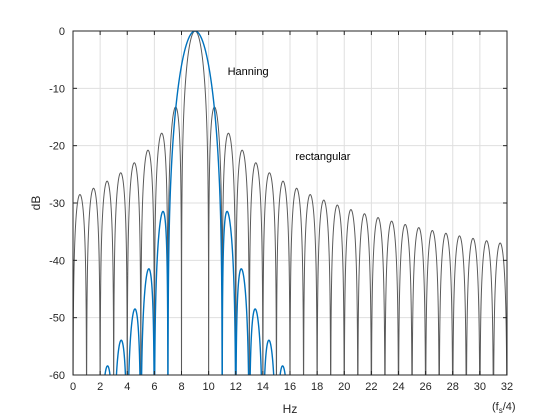  Describe the element at coordinates (57, 204) in the screenshot. I see `y-tick-label: -30` at that location.